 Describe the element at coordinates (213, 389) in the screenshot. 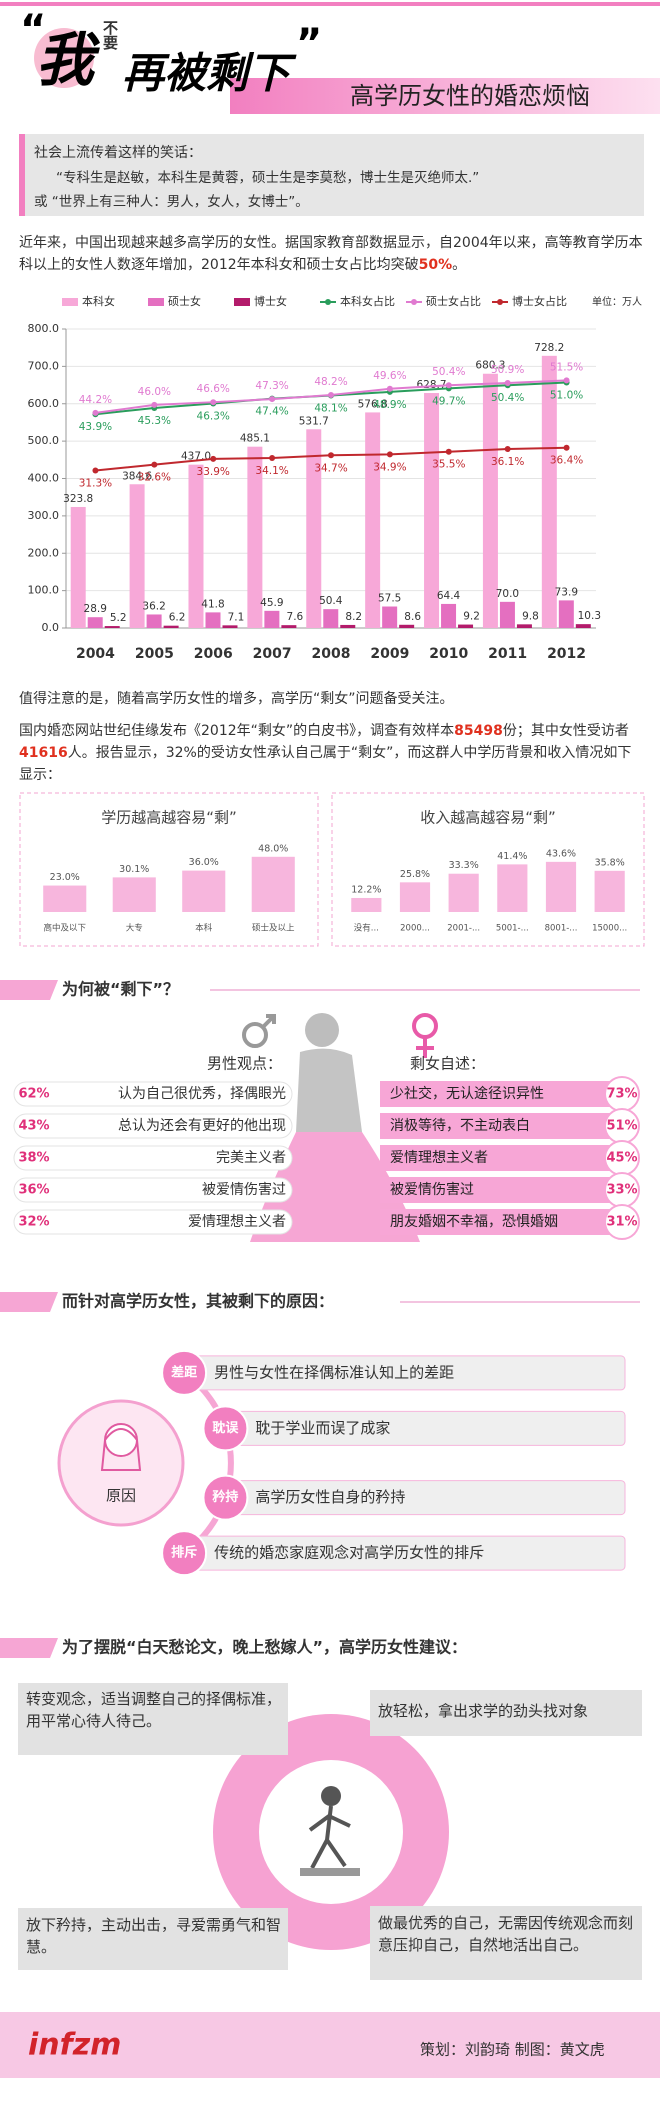

I see `value-label: 46.6%` at that location.